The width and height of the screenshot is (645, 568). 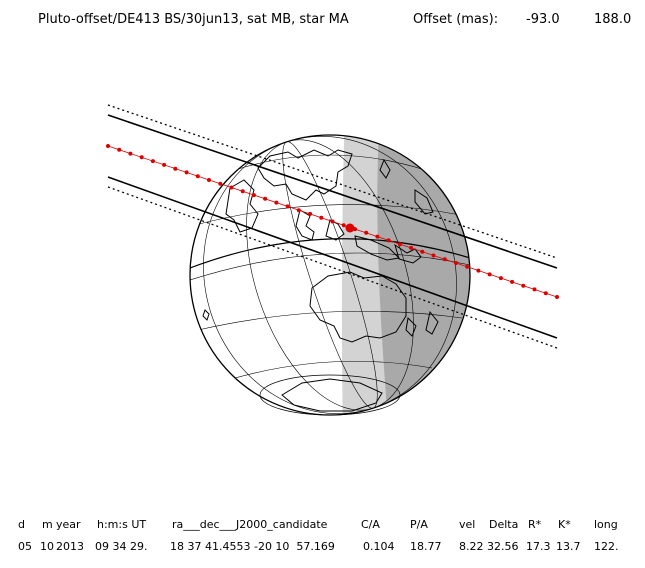 I want to click on equator, so click(x=330, y=253).